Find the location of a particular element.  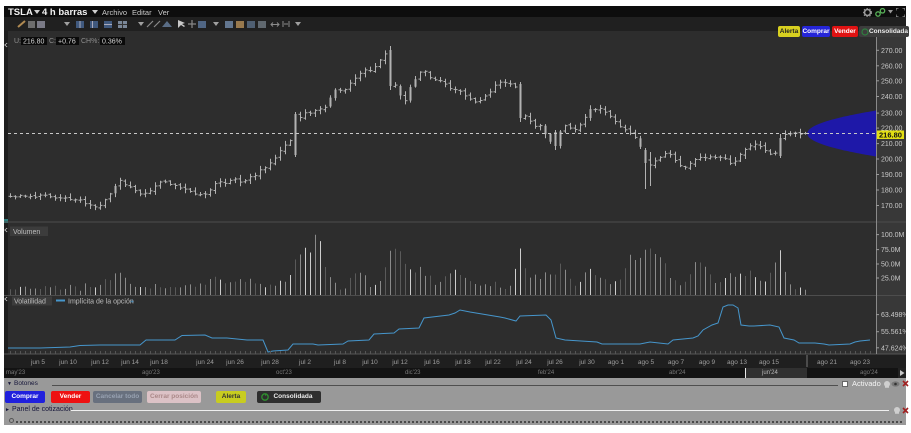

svg-text: 75.0M is located at coordinates (891, 250).